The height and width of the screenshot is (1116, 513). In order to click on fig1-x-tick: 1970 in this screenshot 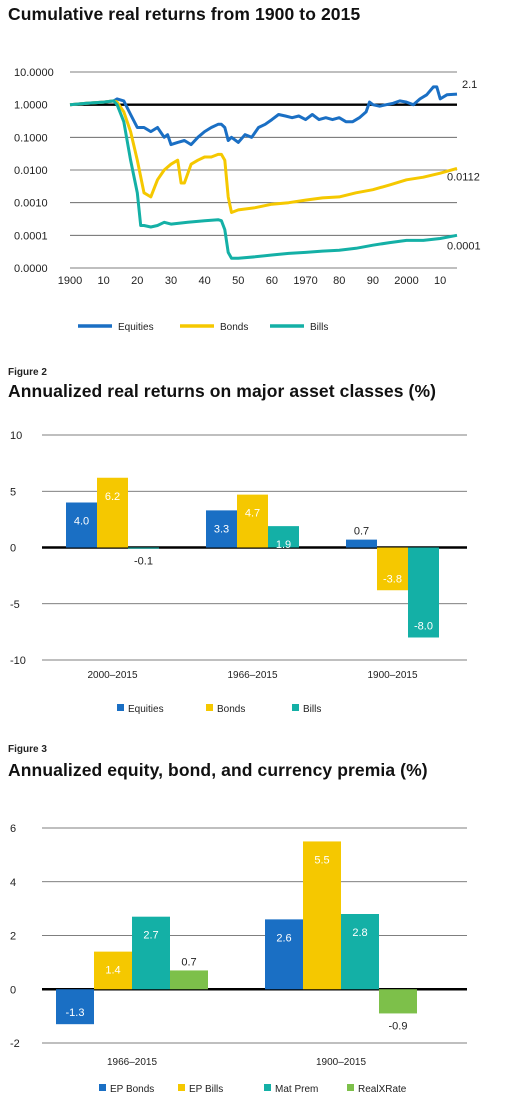, I will do `click(305, 281)`.